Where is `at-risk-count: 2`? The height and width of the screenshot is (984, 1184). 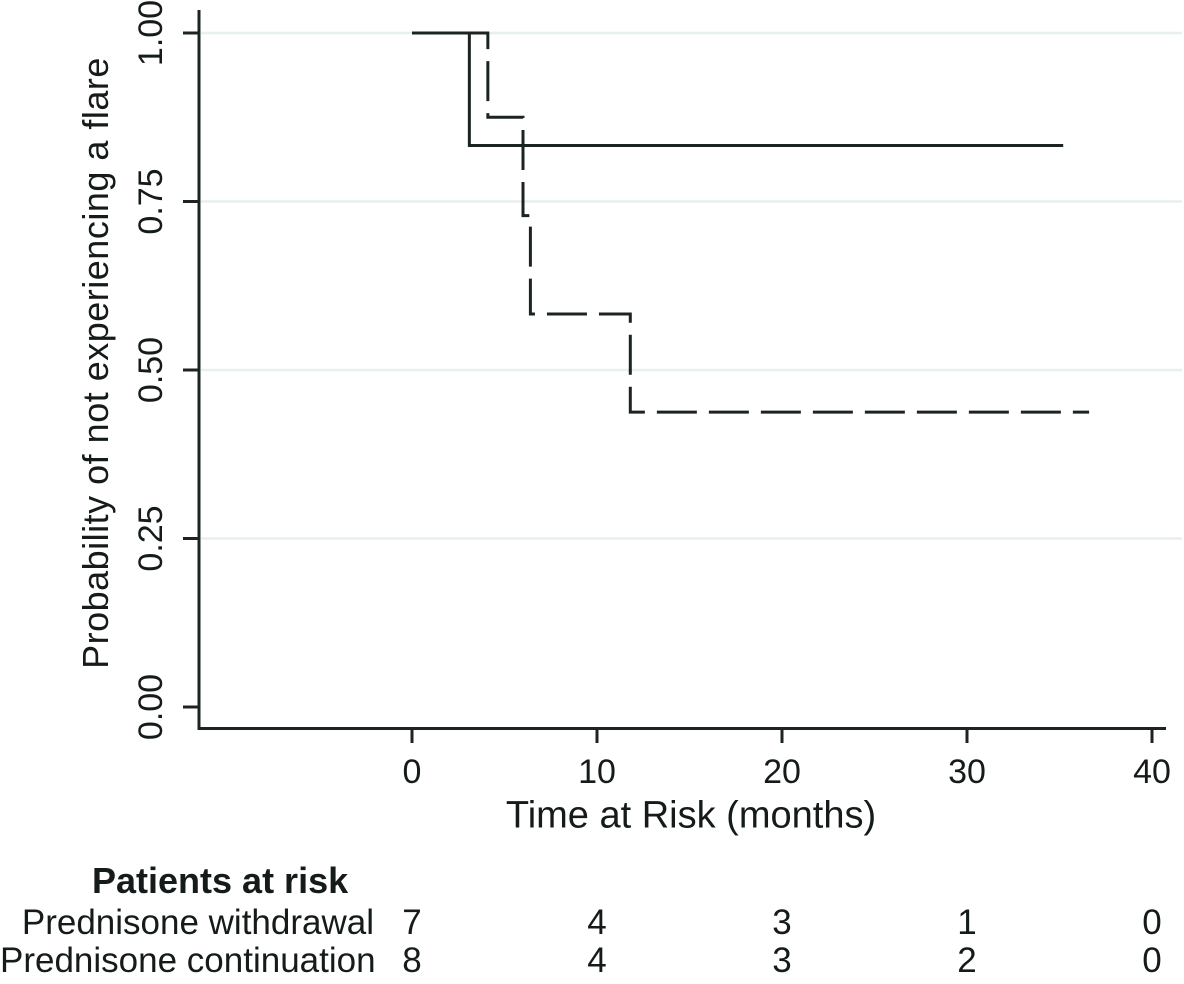 at-risk-count: 2 is located at coordinates (967, 960).